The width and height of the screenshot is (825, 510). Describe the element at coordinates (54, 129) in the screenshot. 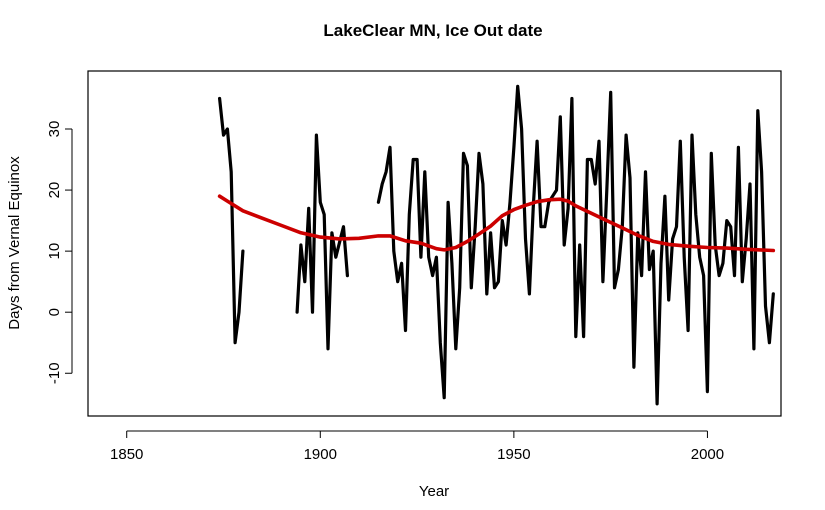

I see `y-tick-label: 30` at that location.